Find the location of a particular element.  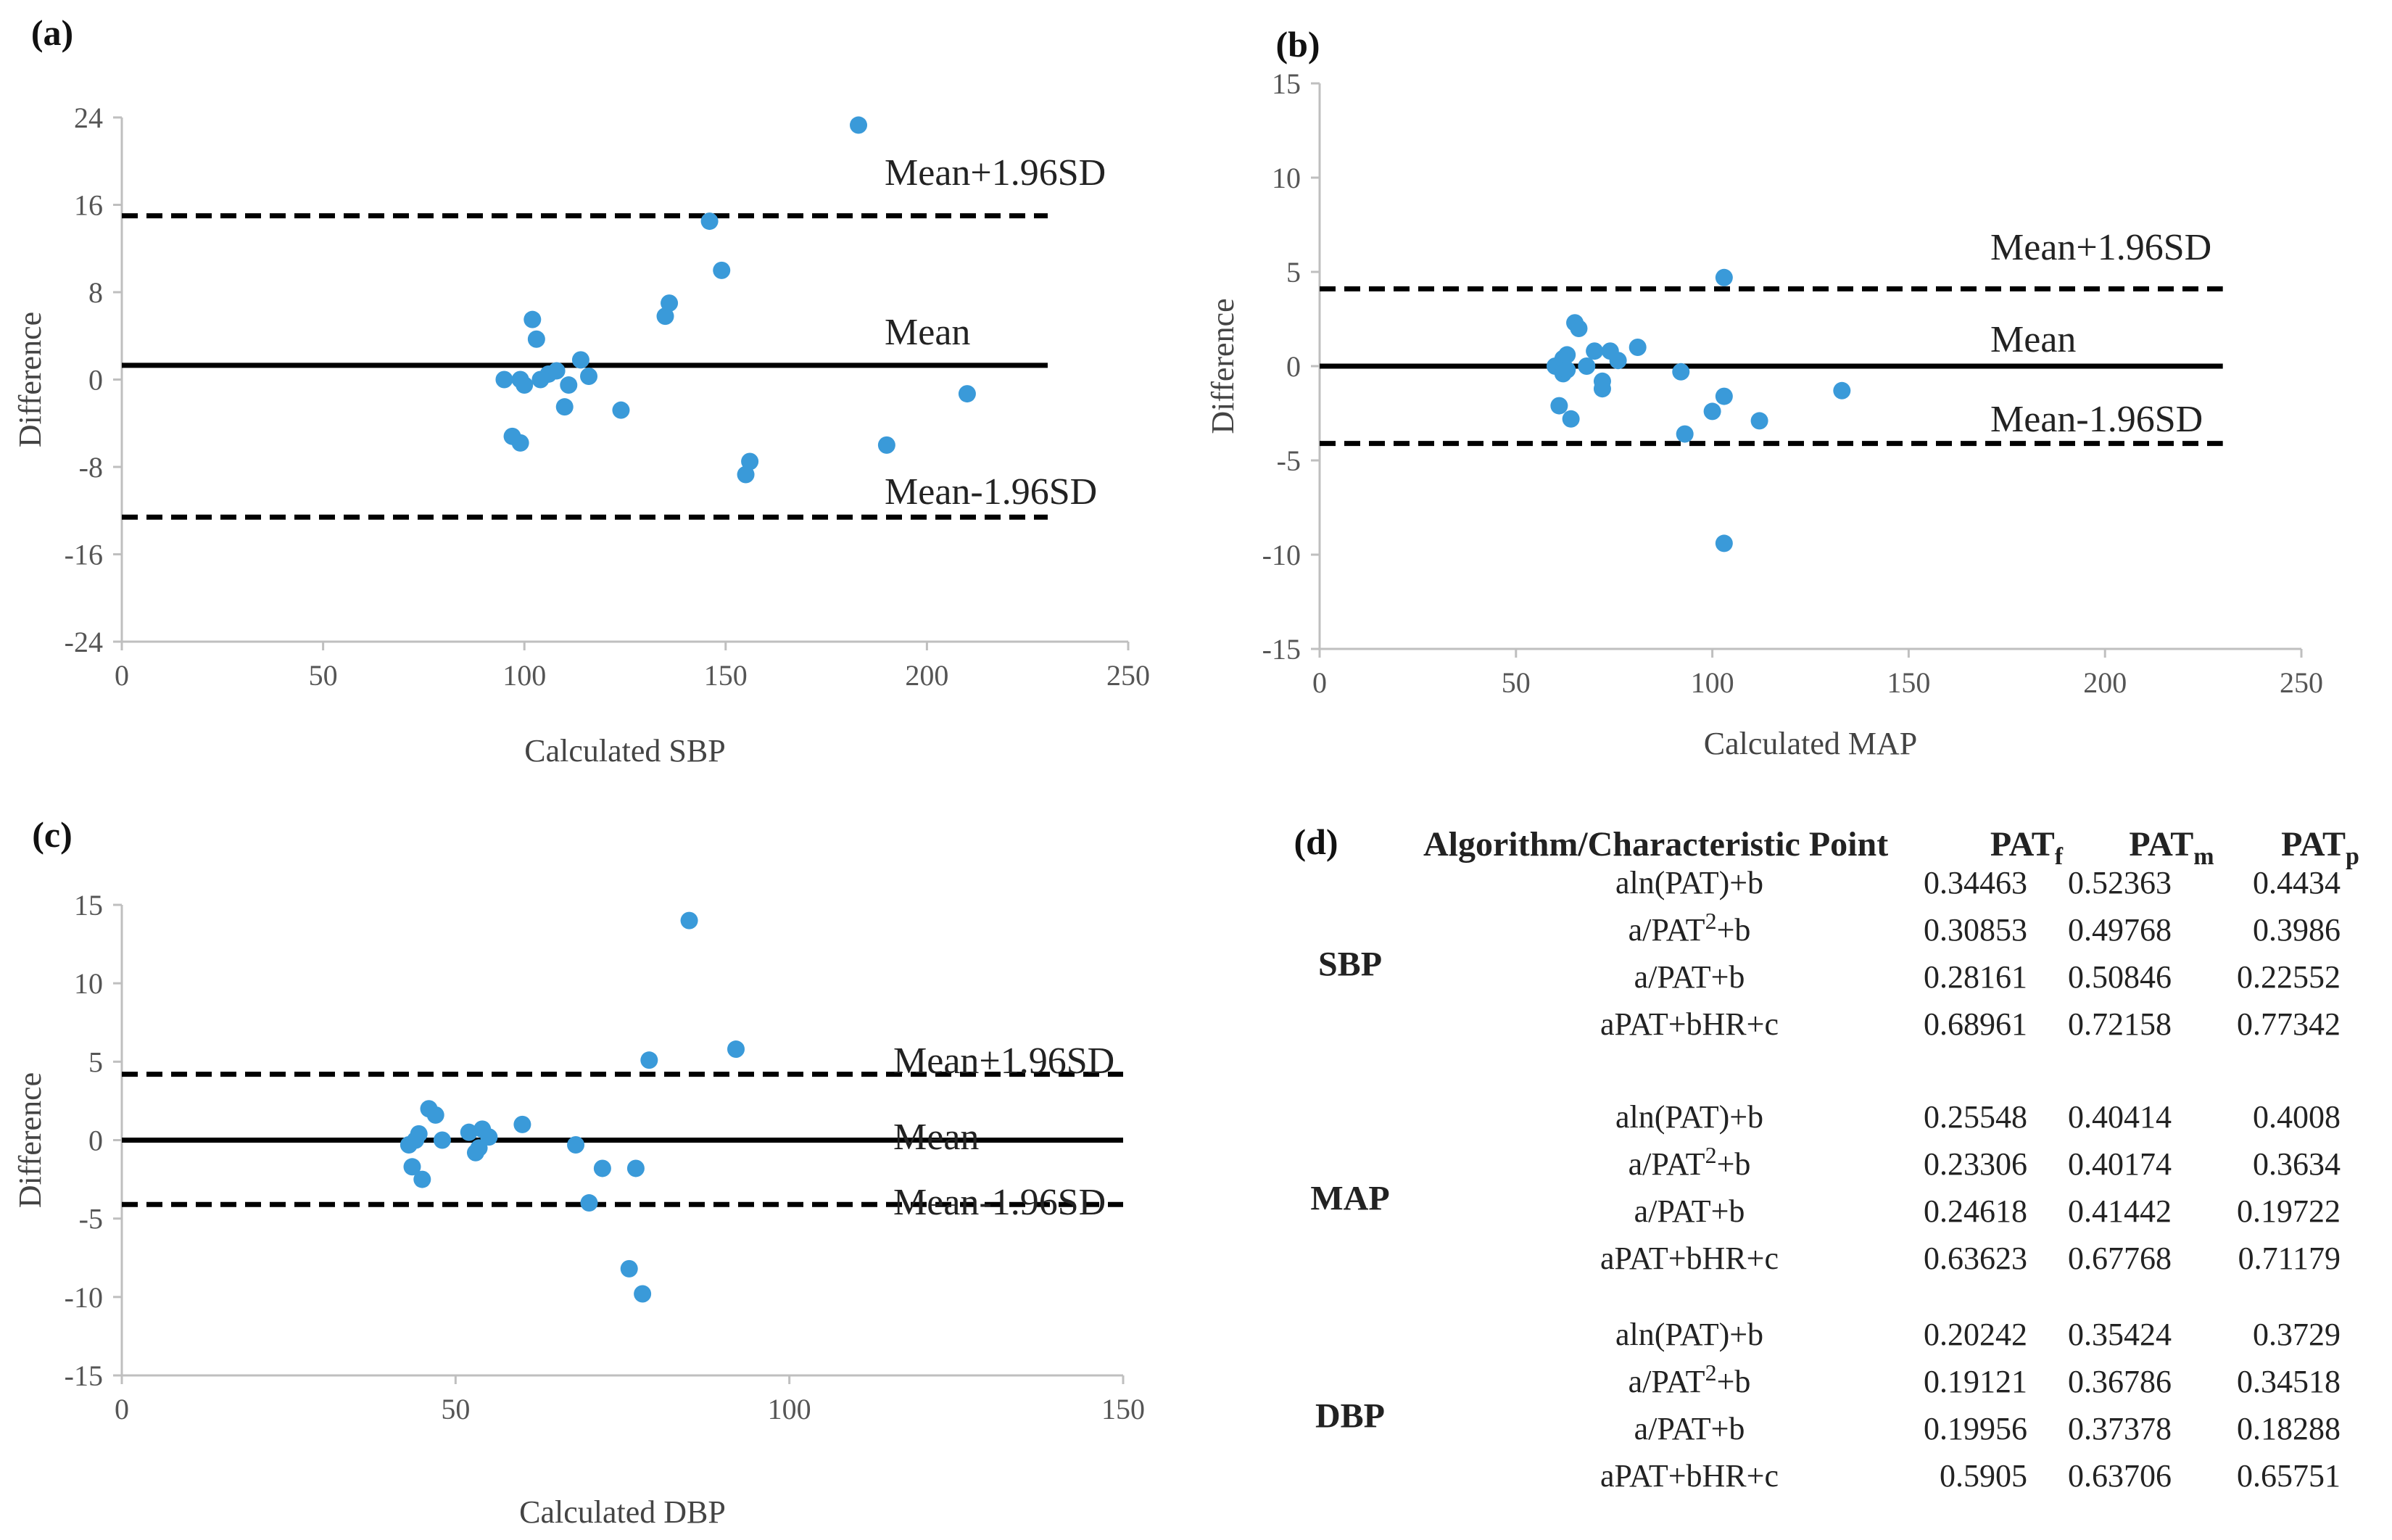

x-axis-label: Calculated DBP is located at coordinates (622, 1512).